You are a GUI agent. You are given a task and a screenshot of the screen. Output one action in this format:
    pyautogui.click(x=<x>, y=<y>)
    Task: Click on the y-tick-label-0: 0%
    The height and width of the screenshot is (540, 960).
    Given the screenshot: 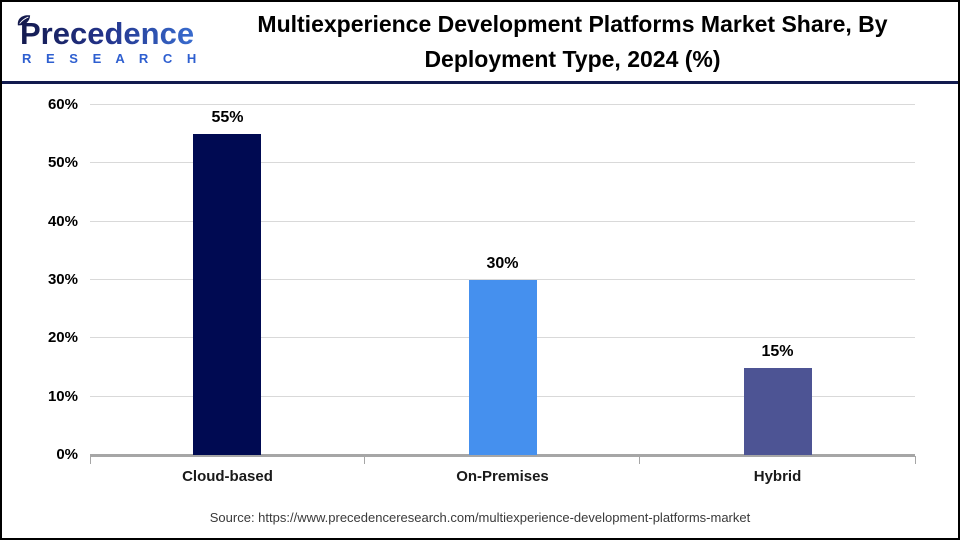 What is the action you would take?
    pyautogui.click(x=67, y=454)
    